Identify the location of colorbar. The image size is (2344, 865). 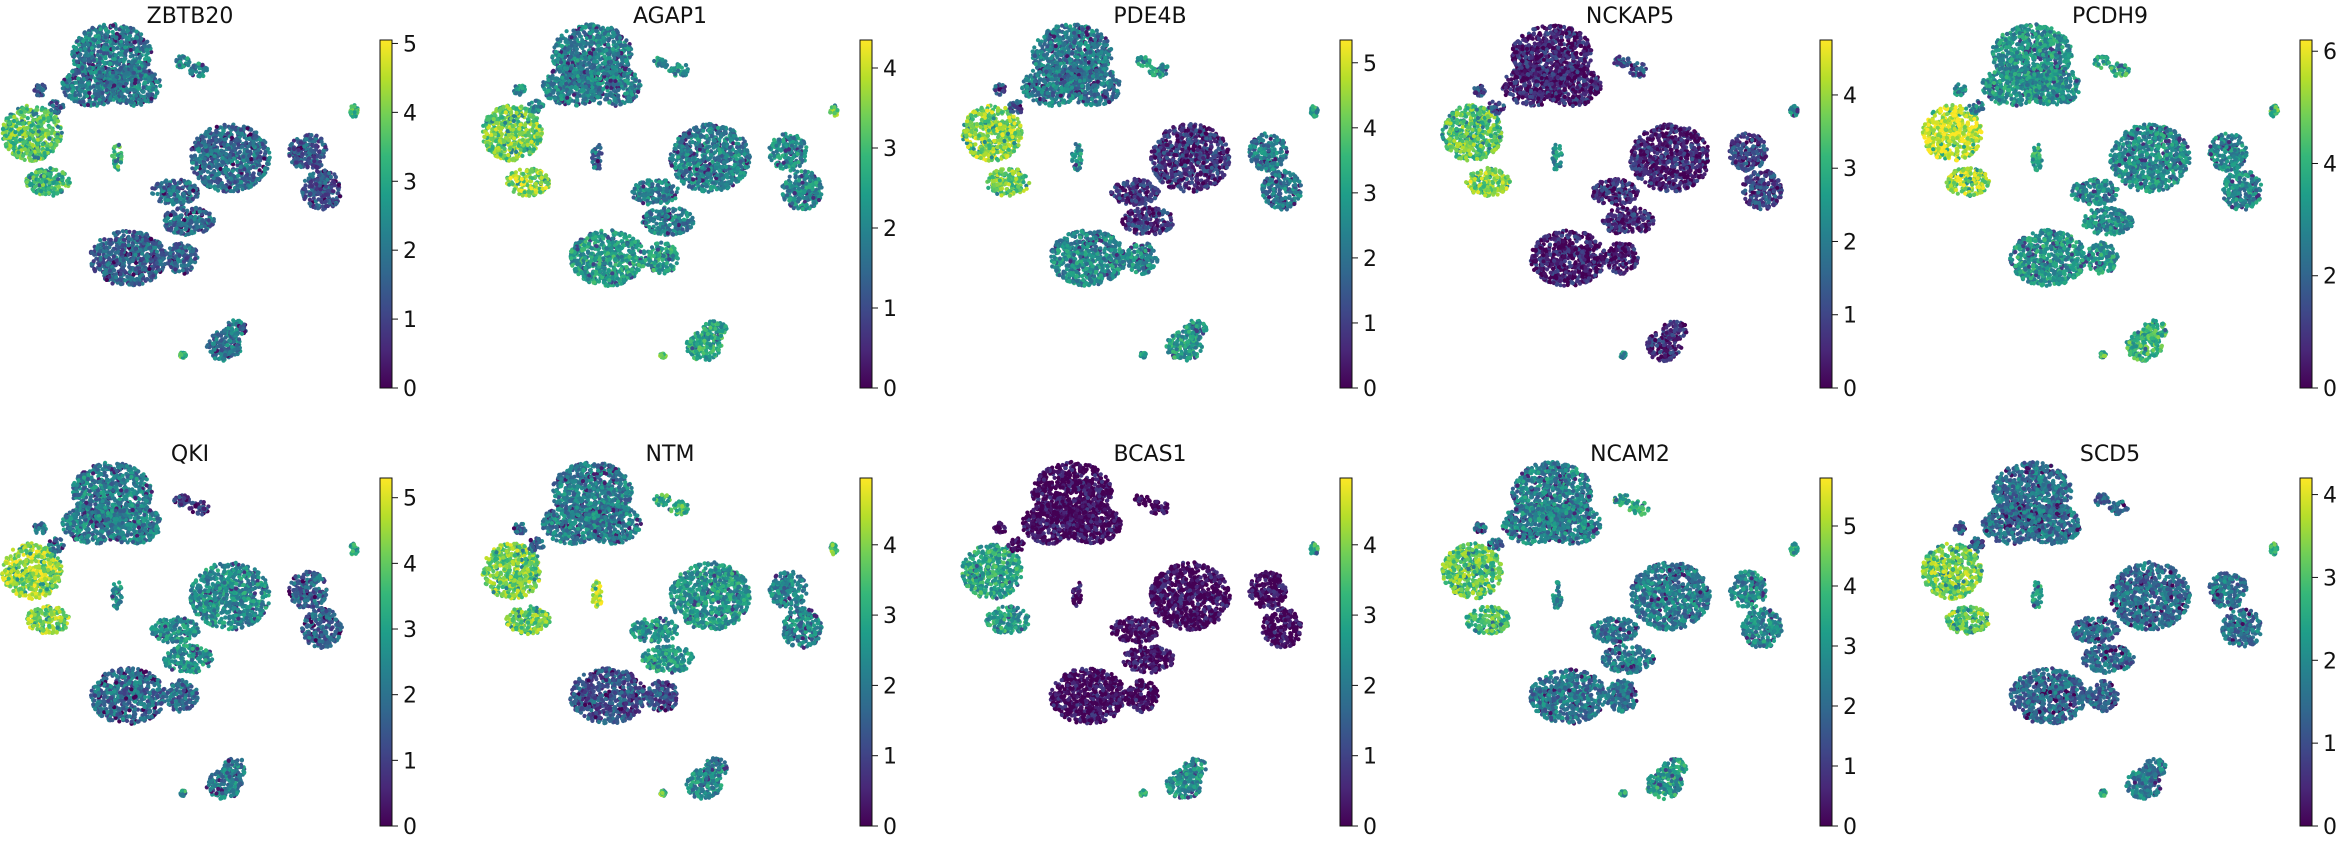
(386, 214).